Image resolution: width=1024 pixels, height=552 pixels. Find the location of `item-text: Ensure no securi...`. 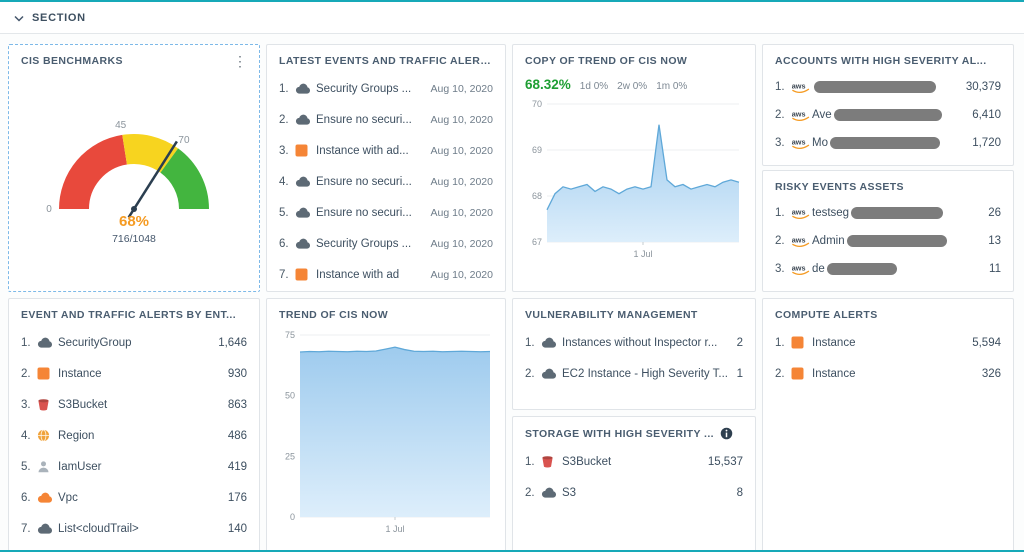

item-text: Ensure no securi... is located at coordinates (364, 181).